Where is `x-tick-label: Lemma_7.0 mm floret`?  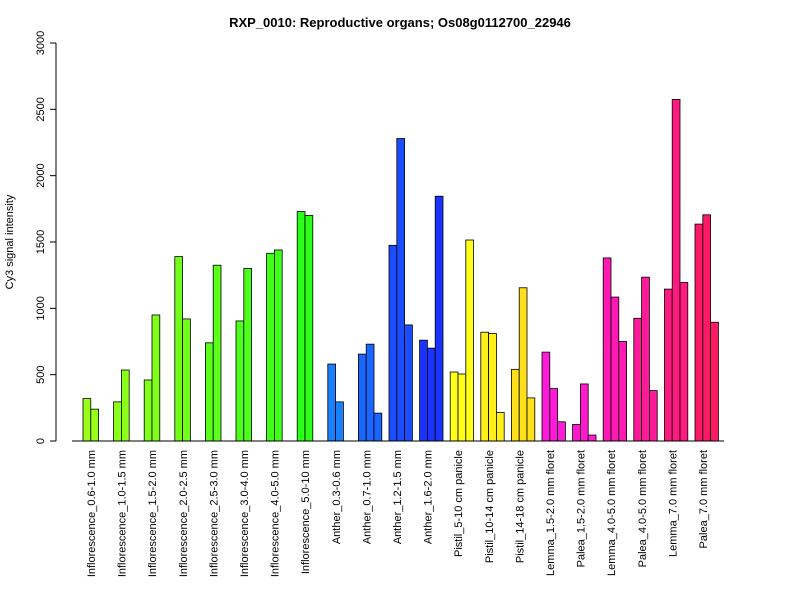 x-tick-label: Lemma_7.0 mm floret is located at coordinates (673, 503).